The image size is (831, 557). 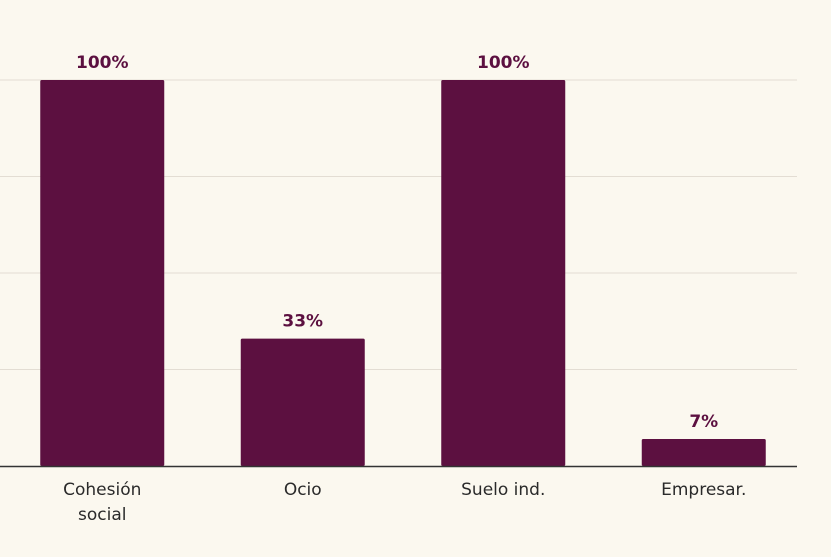 I want to click on category-label: Cohesión, so click(x=102, y=490).